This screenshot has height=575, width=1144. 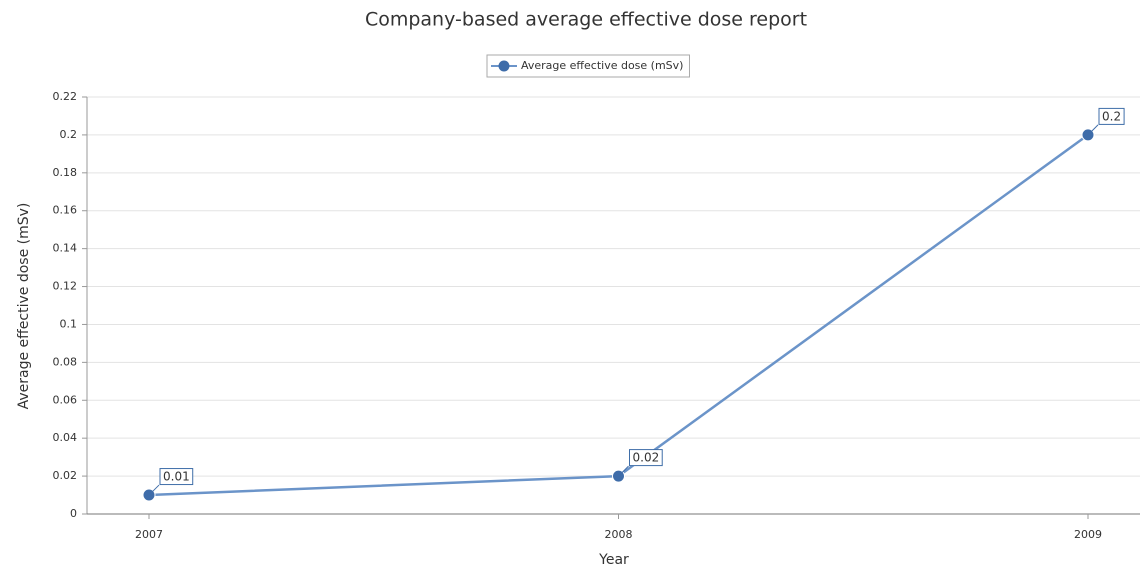 I want to click on y-tick-label: 0.16, so click(x=65, y=210).